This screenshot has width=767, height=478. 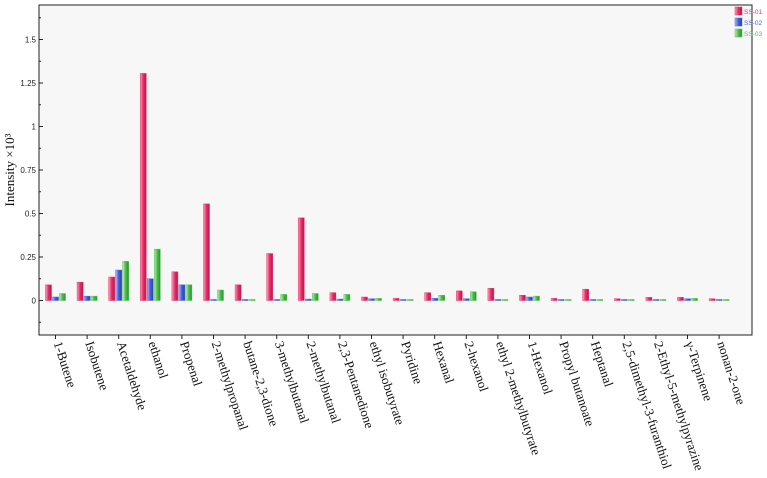 What do you see at coordinates (191, 363) in the screenshot?
I see `x-tick-label: Propenal` at bounding box center [191, 363].